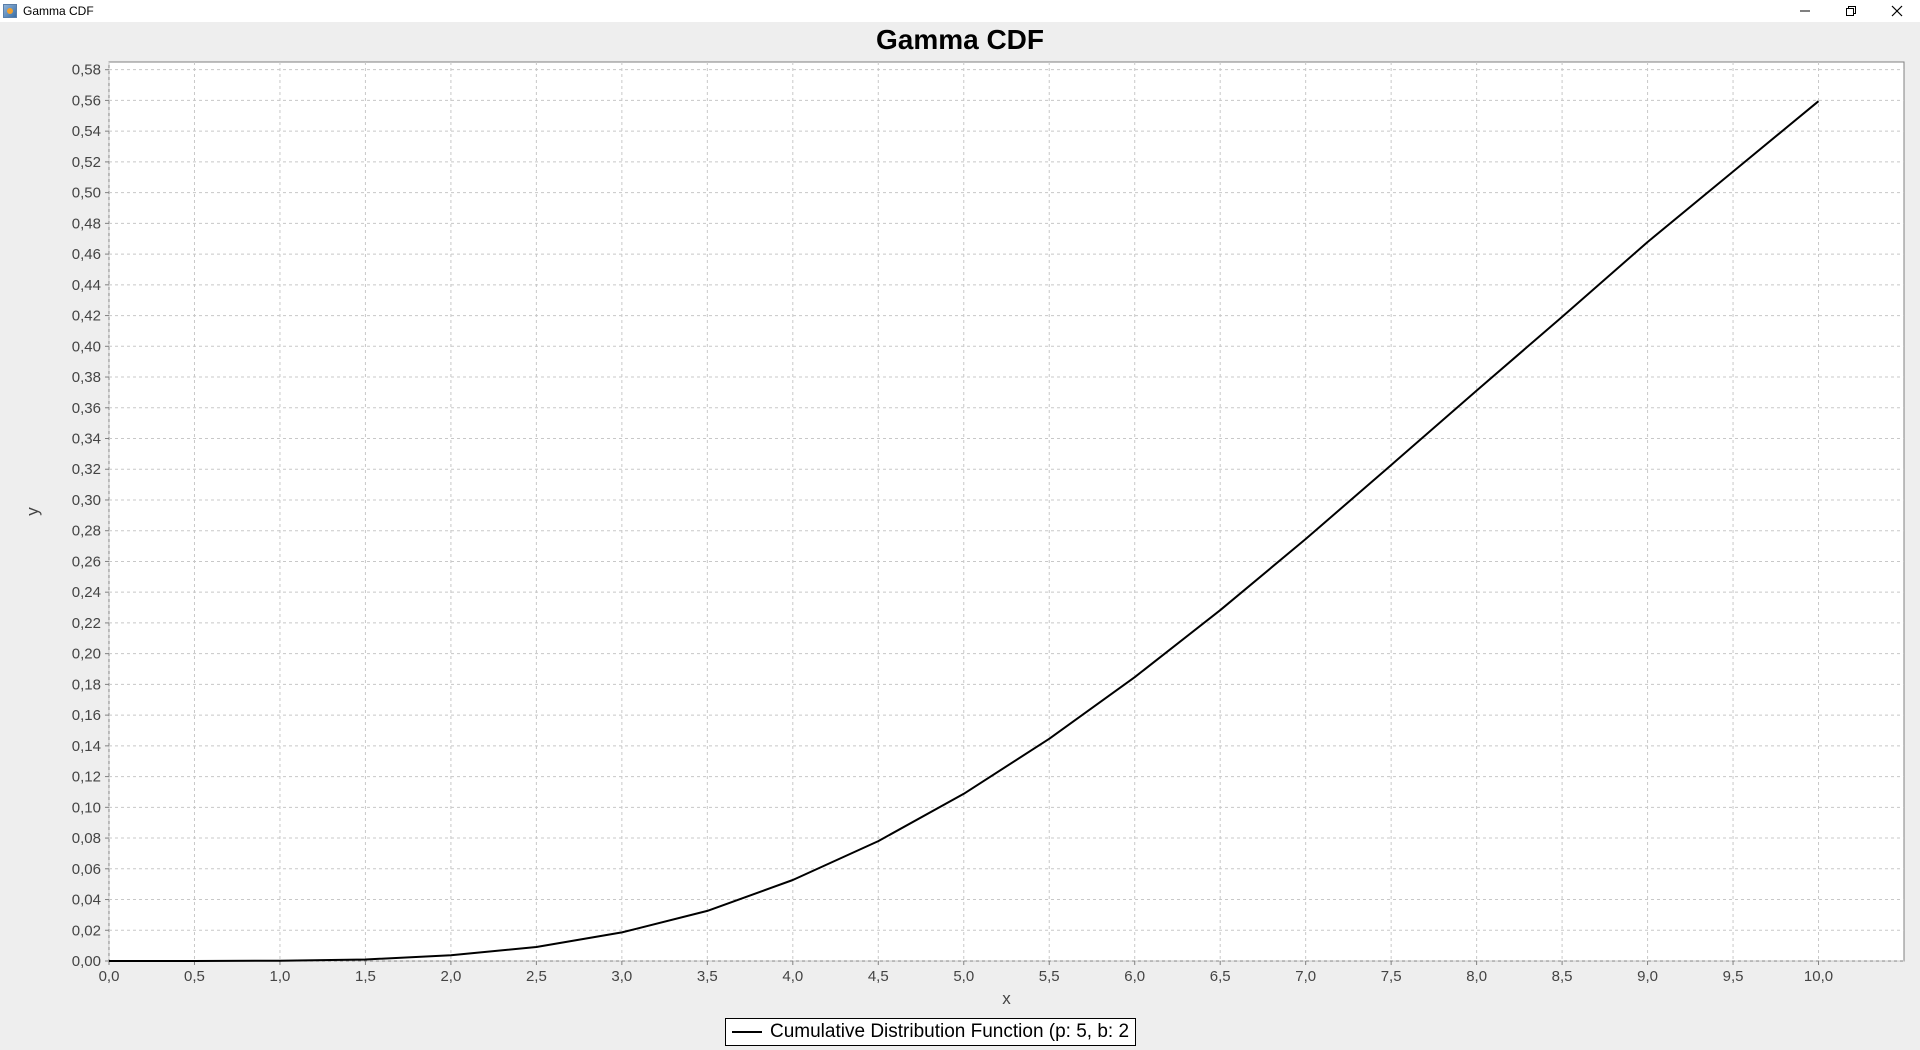  What do you see at coordinates (621, 976) in the screenshot?
I see `x-tick-label: 3,0` at bounding box center [621, 976].